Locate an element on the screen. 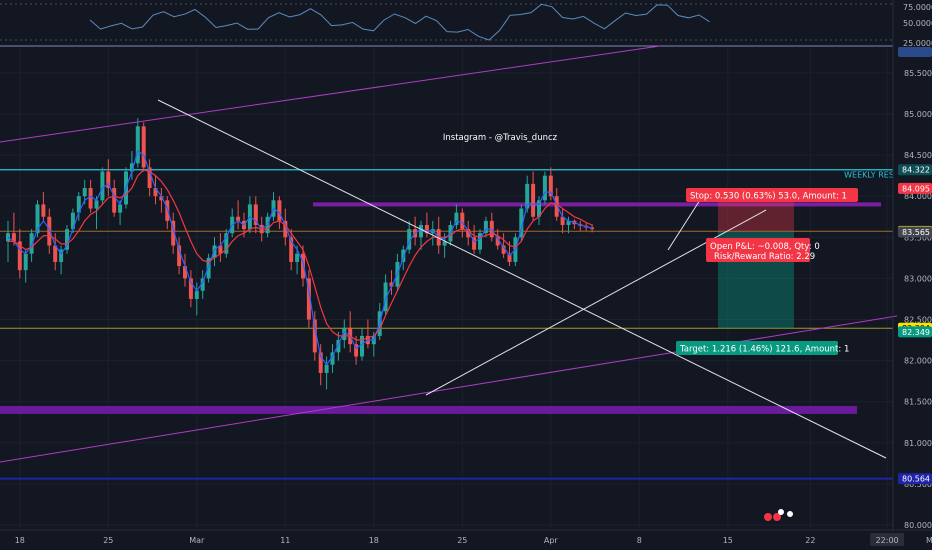 The width and height of the screenshot is (932, 550). price-tag: 84.095 is located at coordinates (916, 188).